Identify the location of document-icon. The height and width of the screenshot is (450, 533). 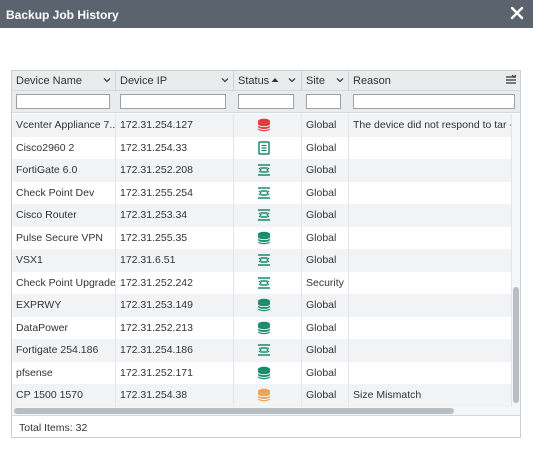
(264, 147).